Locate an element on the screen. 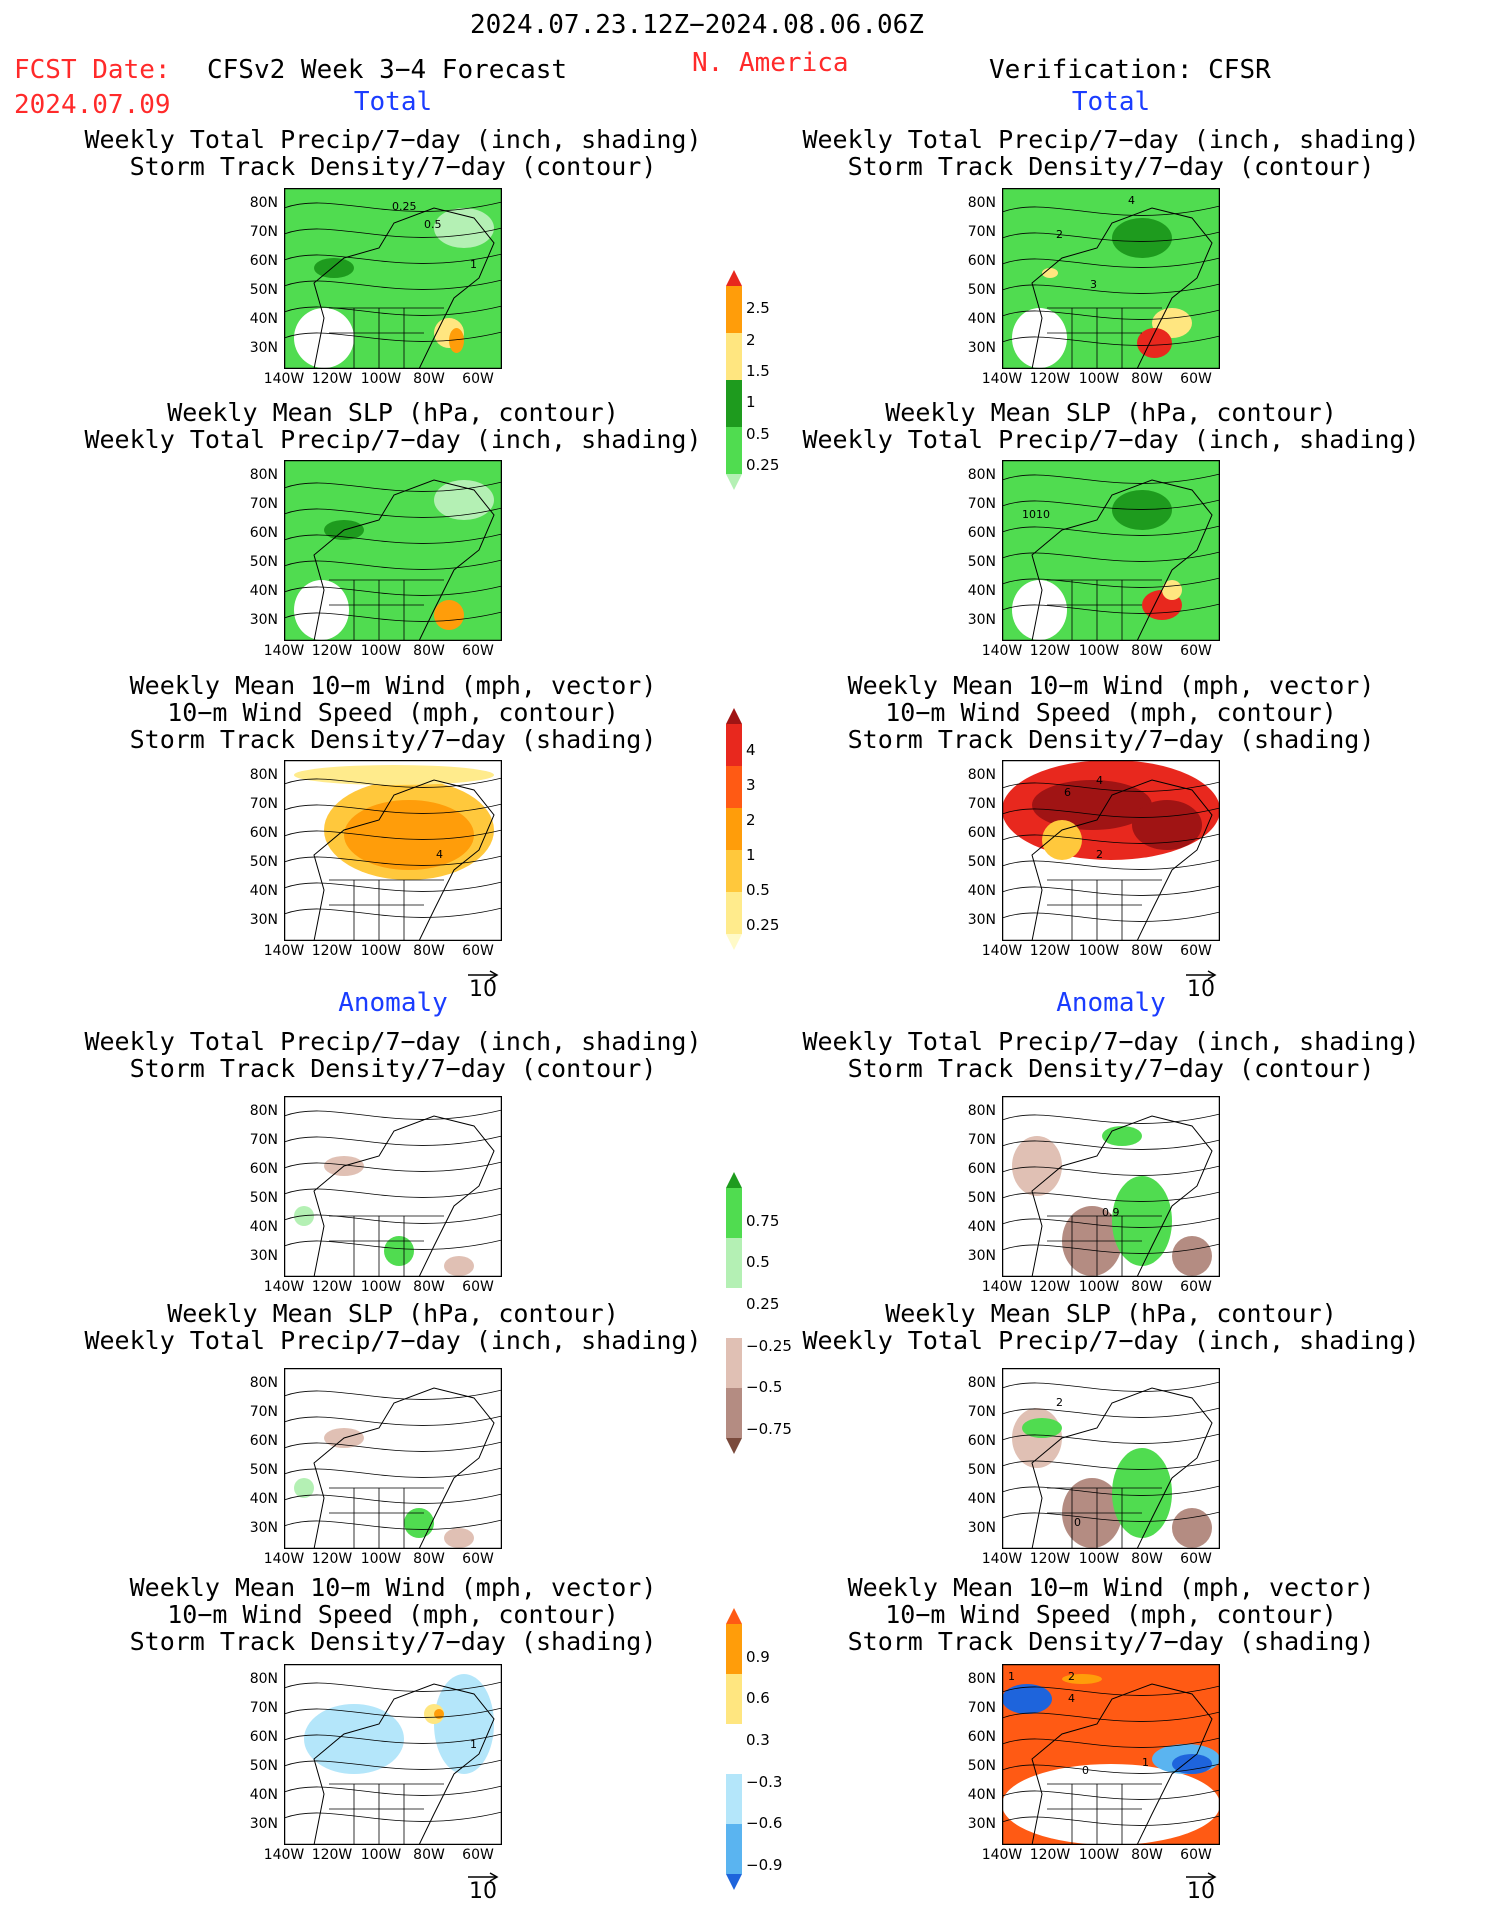 Image resolution: width=1487 pixels, height=1925 pixels. colorbar-label: 2 is located at coordinates (751, 820).